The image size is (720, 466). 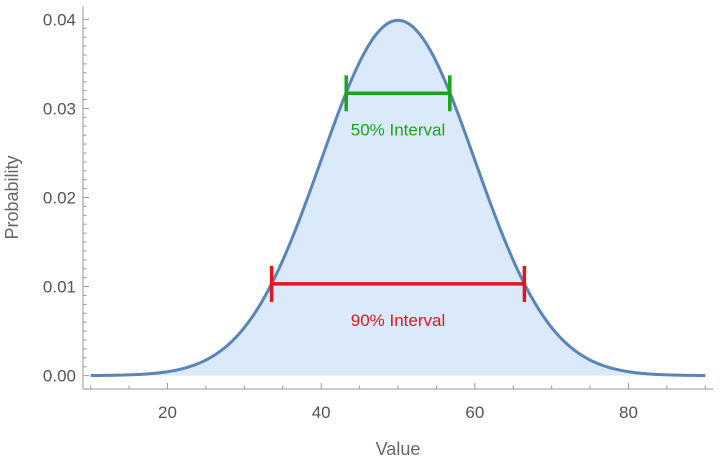 I want to click on y-ticks: 0.00 0.01 0.02 0.03 0.04, so click(x=66, y=198).